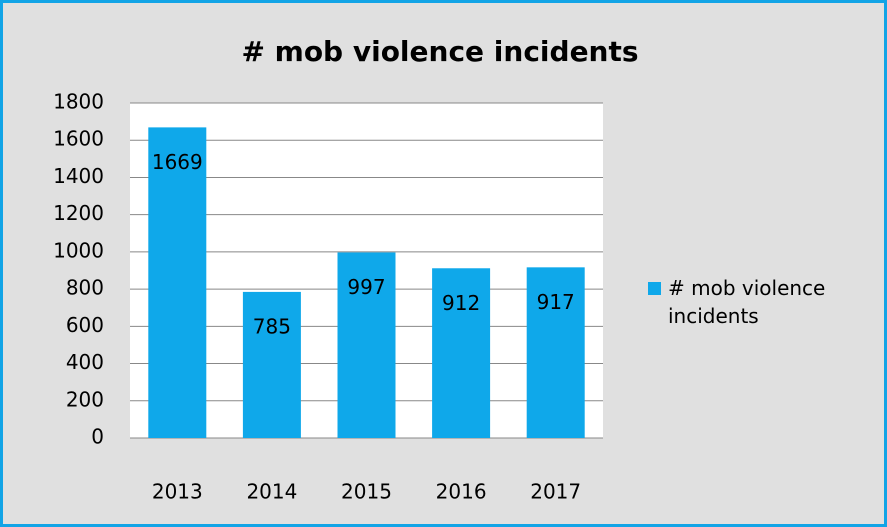  Describe the element at coordinates (461, 303) in the screenshot. I see `data-label: 912` at that location.